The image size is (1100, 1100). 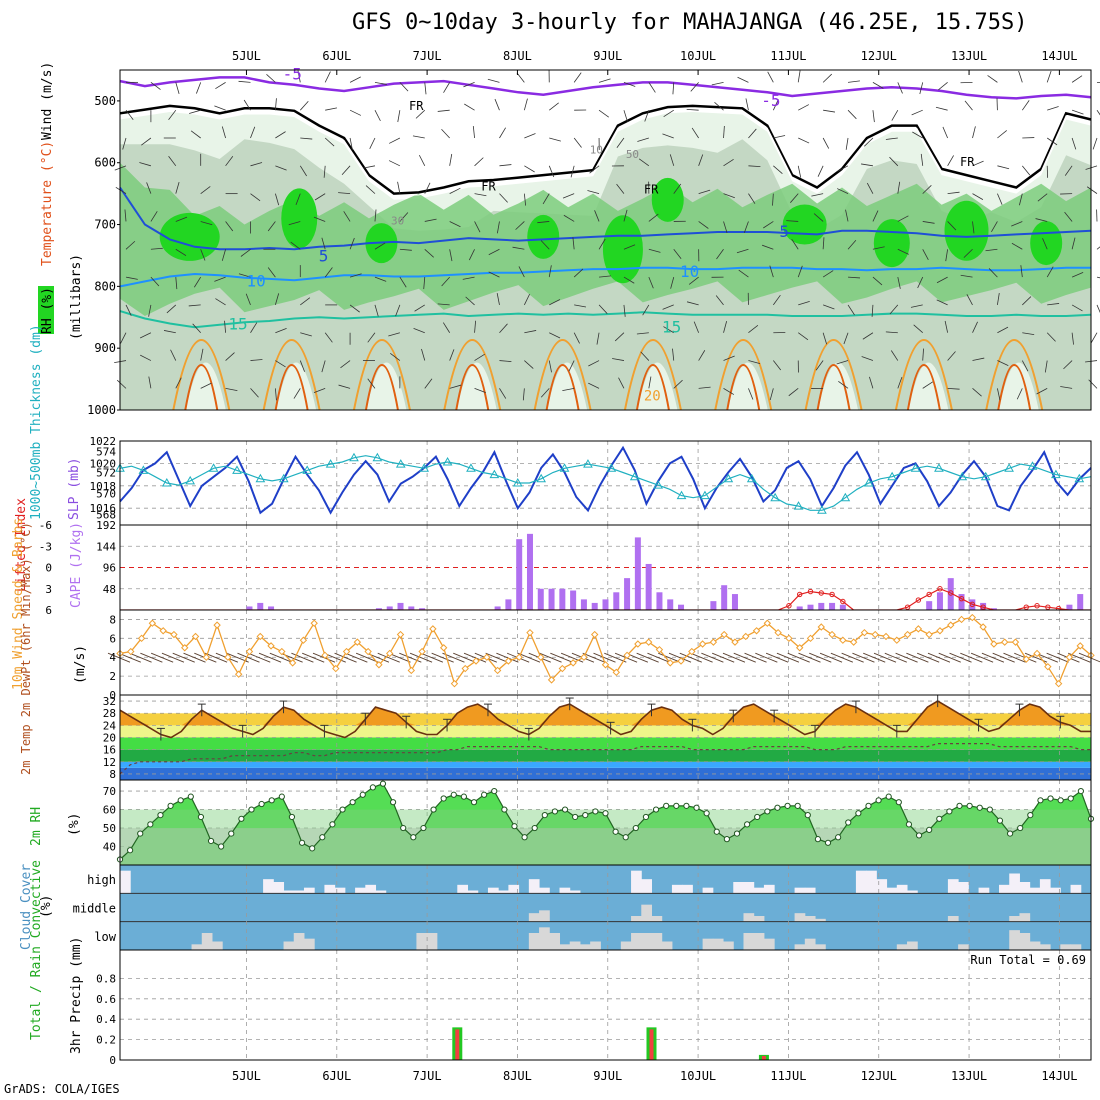 I want to click on slp-tick-label: 1018, so click(x=103, y=486).